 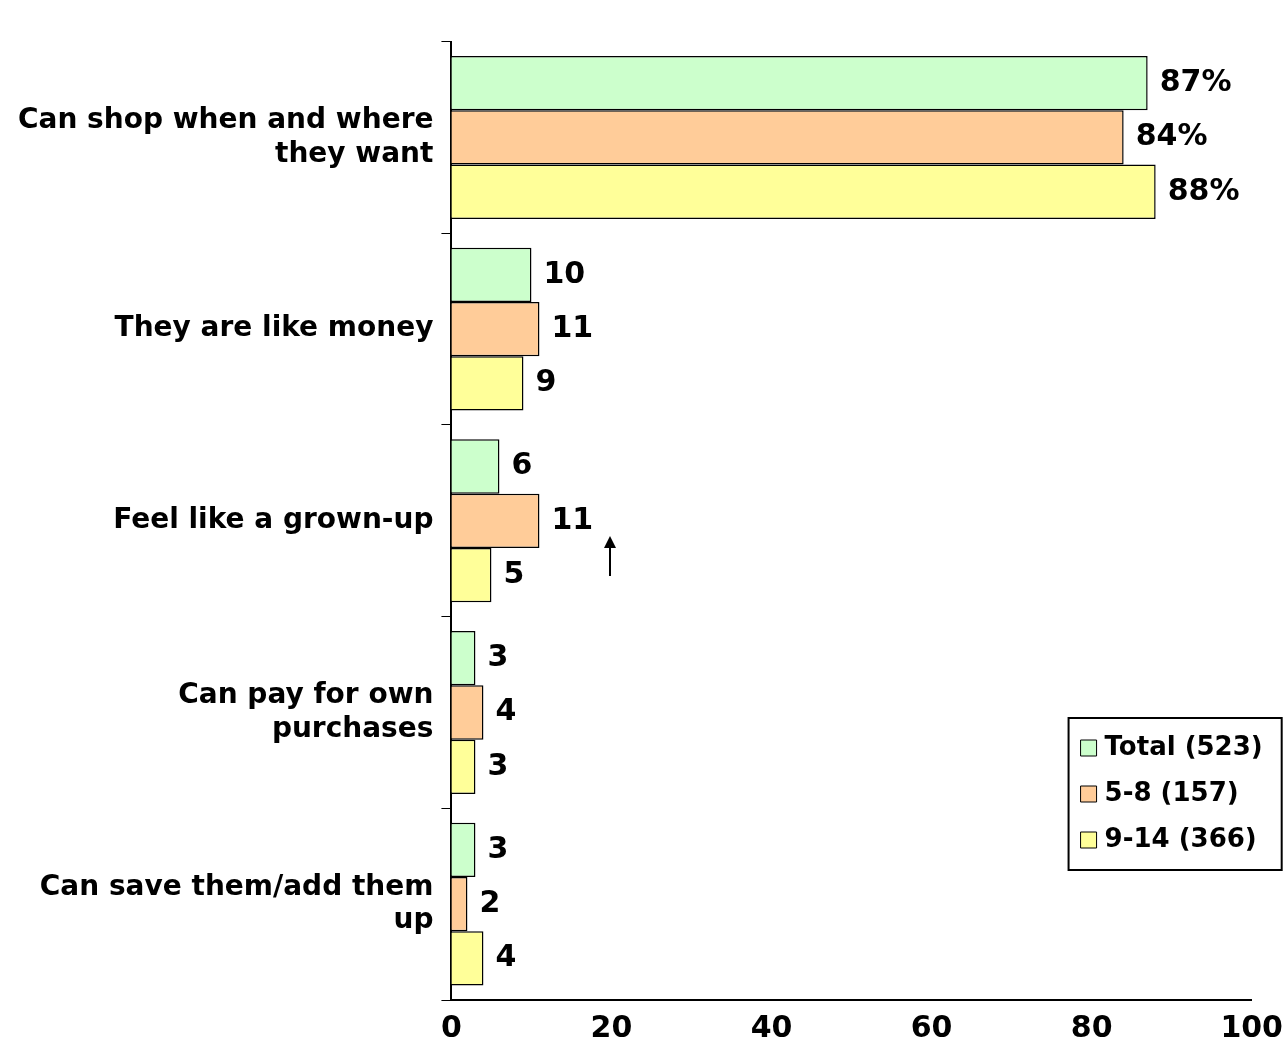 What do you see at coordinates (1183, 745) in the screenshot?
I see `legend-label: Total (523)` at bounding box center [1183, 745].